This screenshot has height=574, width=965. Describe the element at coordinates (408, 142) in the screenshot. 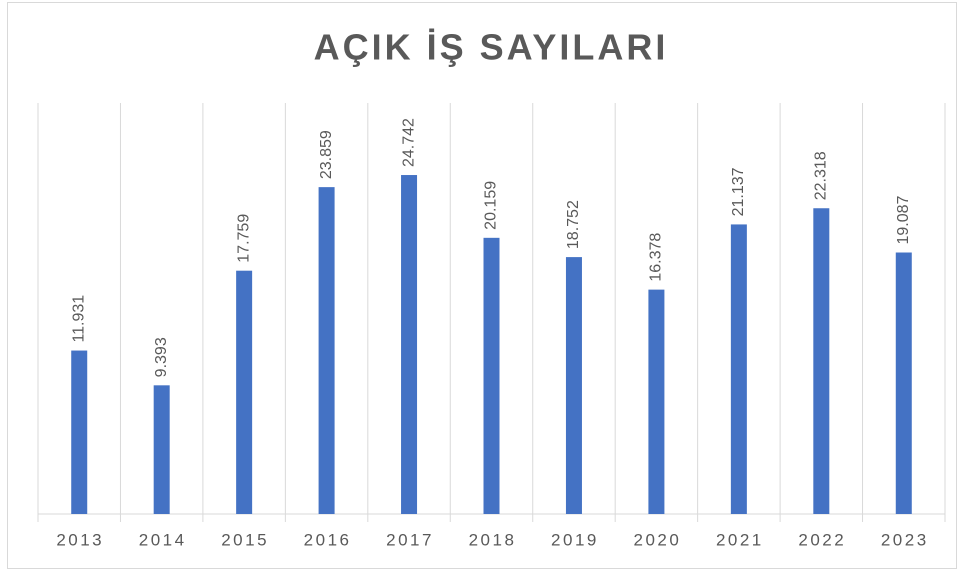

I see `value-label: 24.742` at that location.